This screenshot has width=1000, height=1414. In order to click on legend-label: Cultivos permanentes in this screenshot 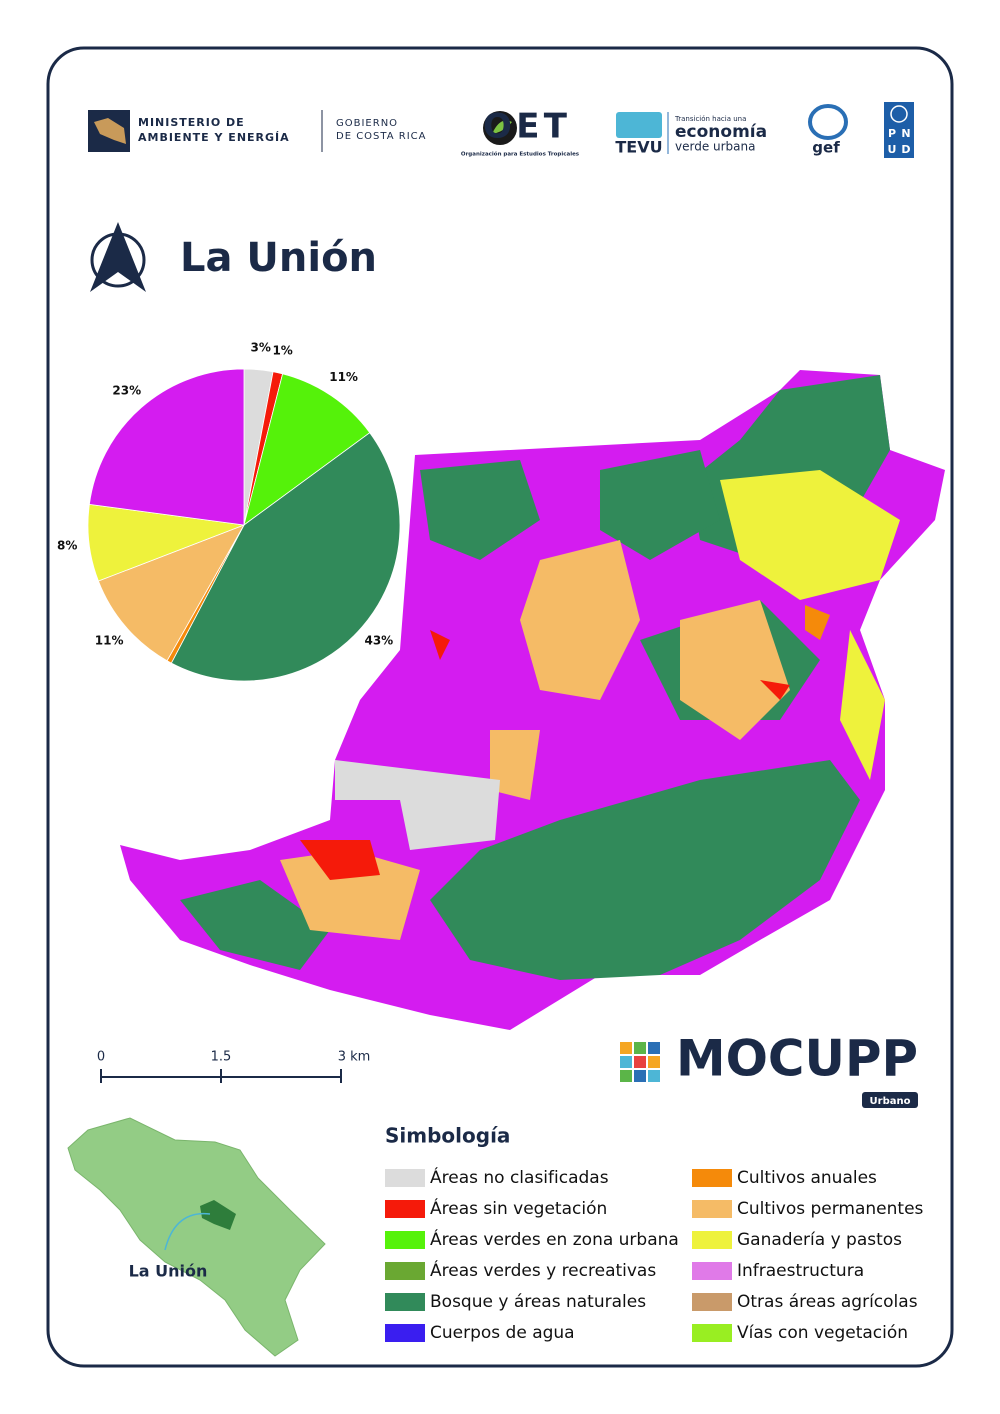, I will do `click(830, 1209)`.